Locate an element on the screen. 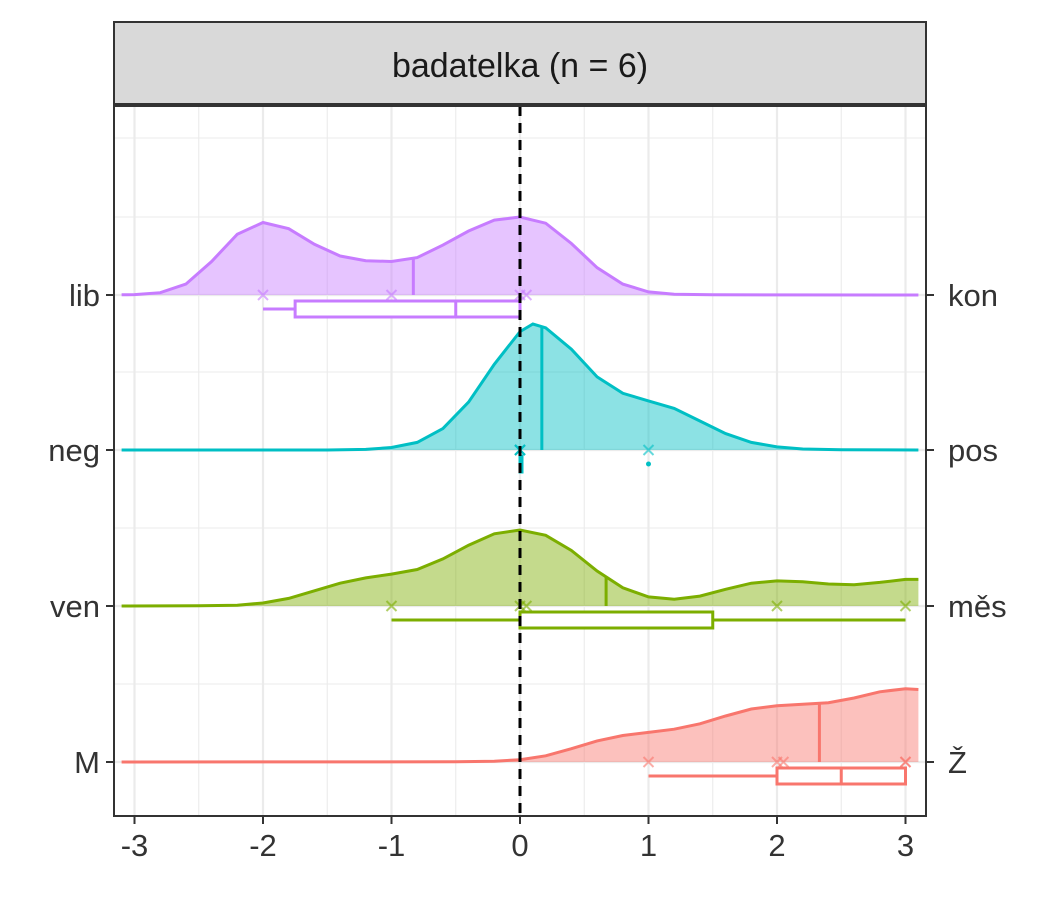 The height and width of the screenshot is (900, 1050). ridge-M is located at coordinates (520, 736).